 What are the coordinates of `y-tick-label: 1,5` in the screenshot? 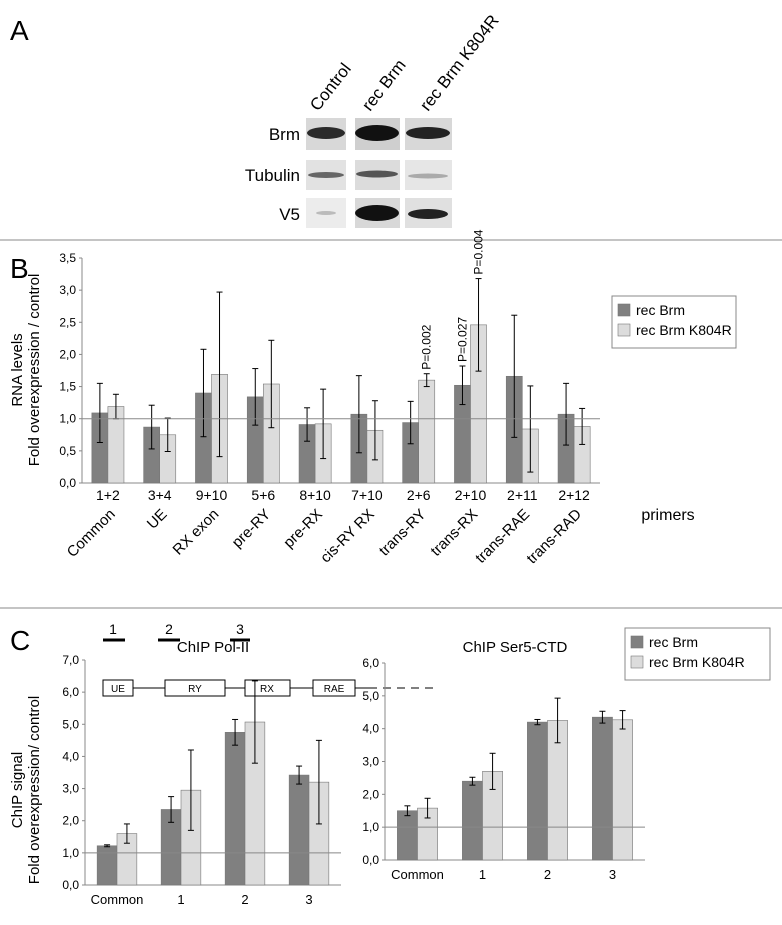 It's located at (67, 387).